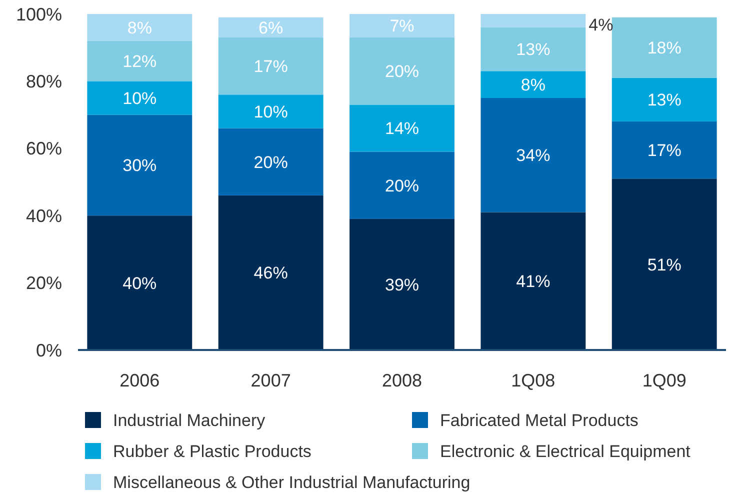 Image resolution: width=729 pixels, height=495 pixels. What do you see at coordinates (44, 283) in the screenshot?
I see `y-tick-label: 20%` at bounding box center [44, 283].